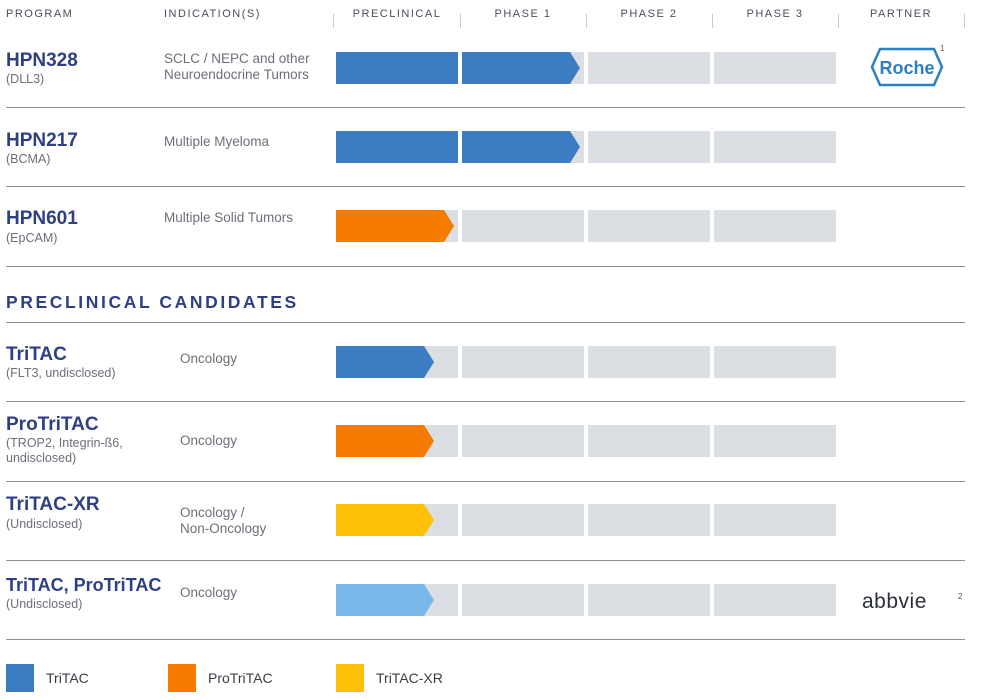  I want to click on program-name: ProTriTAC, so click(52, 424).